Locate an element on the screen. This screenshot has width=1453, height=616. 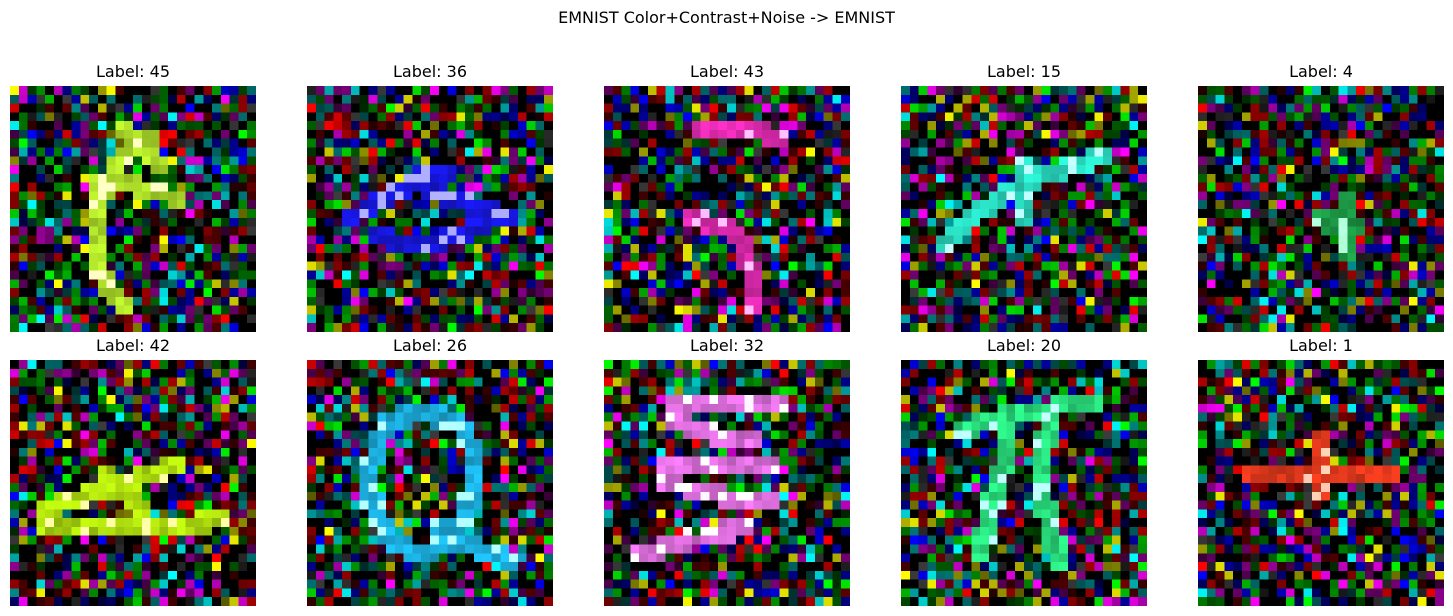
sample-label: Label: 4 is located at coordinates (1321, 71).